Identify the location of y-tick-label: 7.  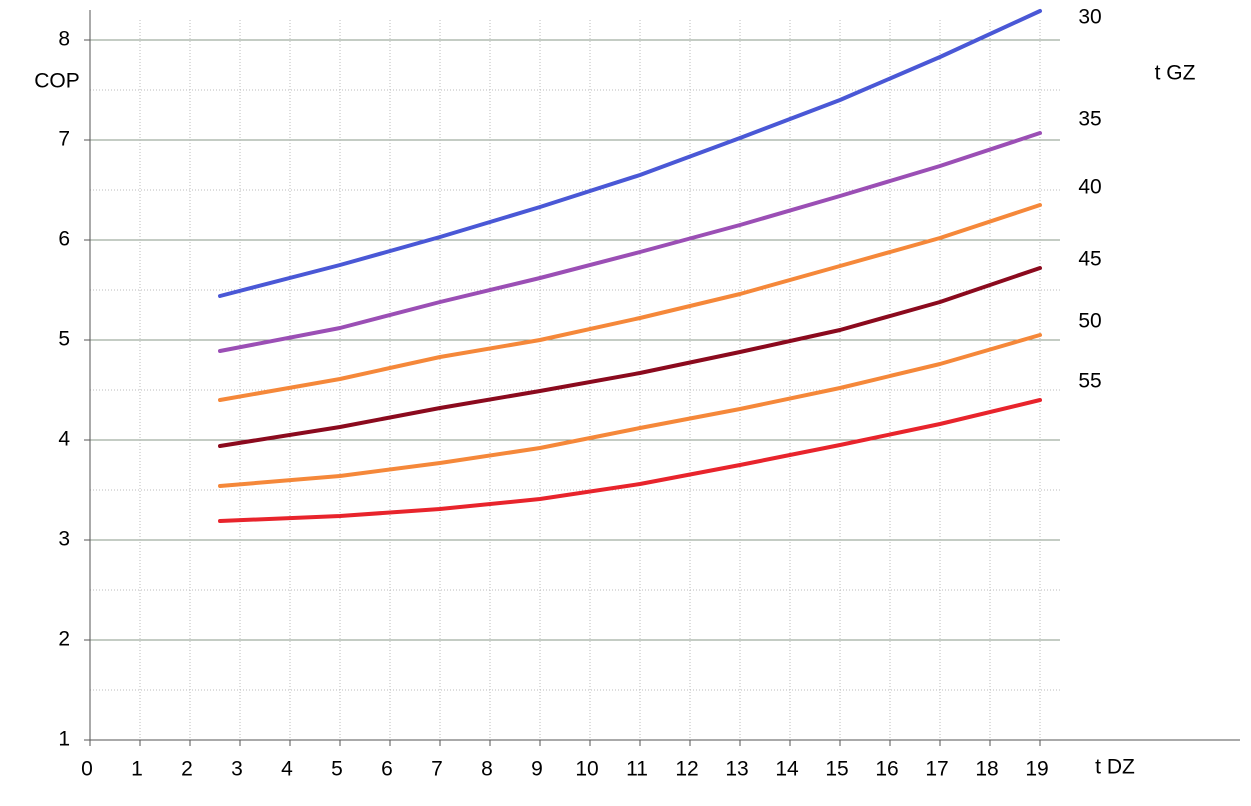
(64, 139).